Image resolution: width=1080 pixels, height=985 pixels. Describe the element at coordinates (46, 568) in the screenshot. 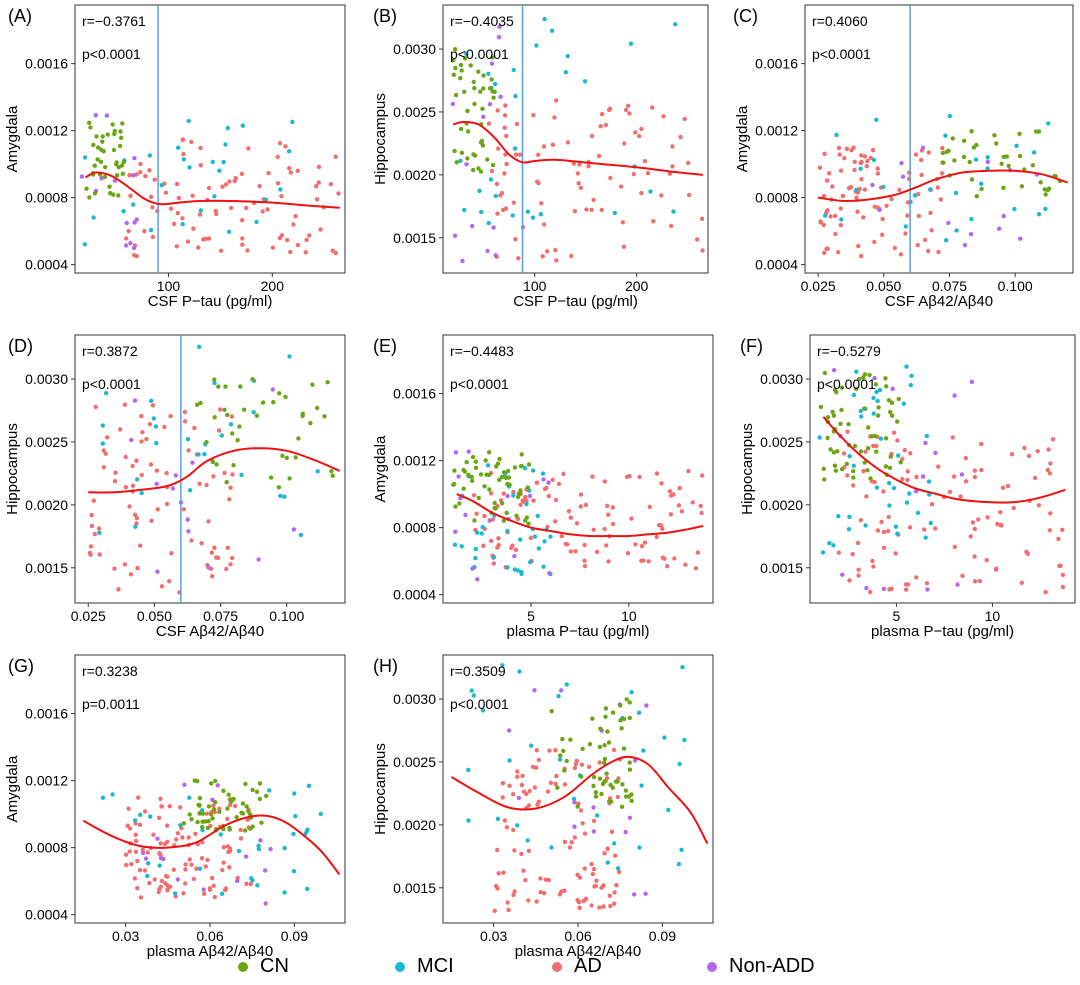

I see `y-tick-label: 0.0015` at that location.